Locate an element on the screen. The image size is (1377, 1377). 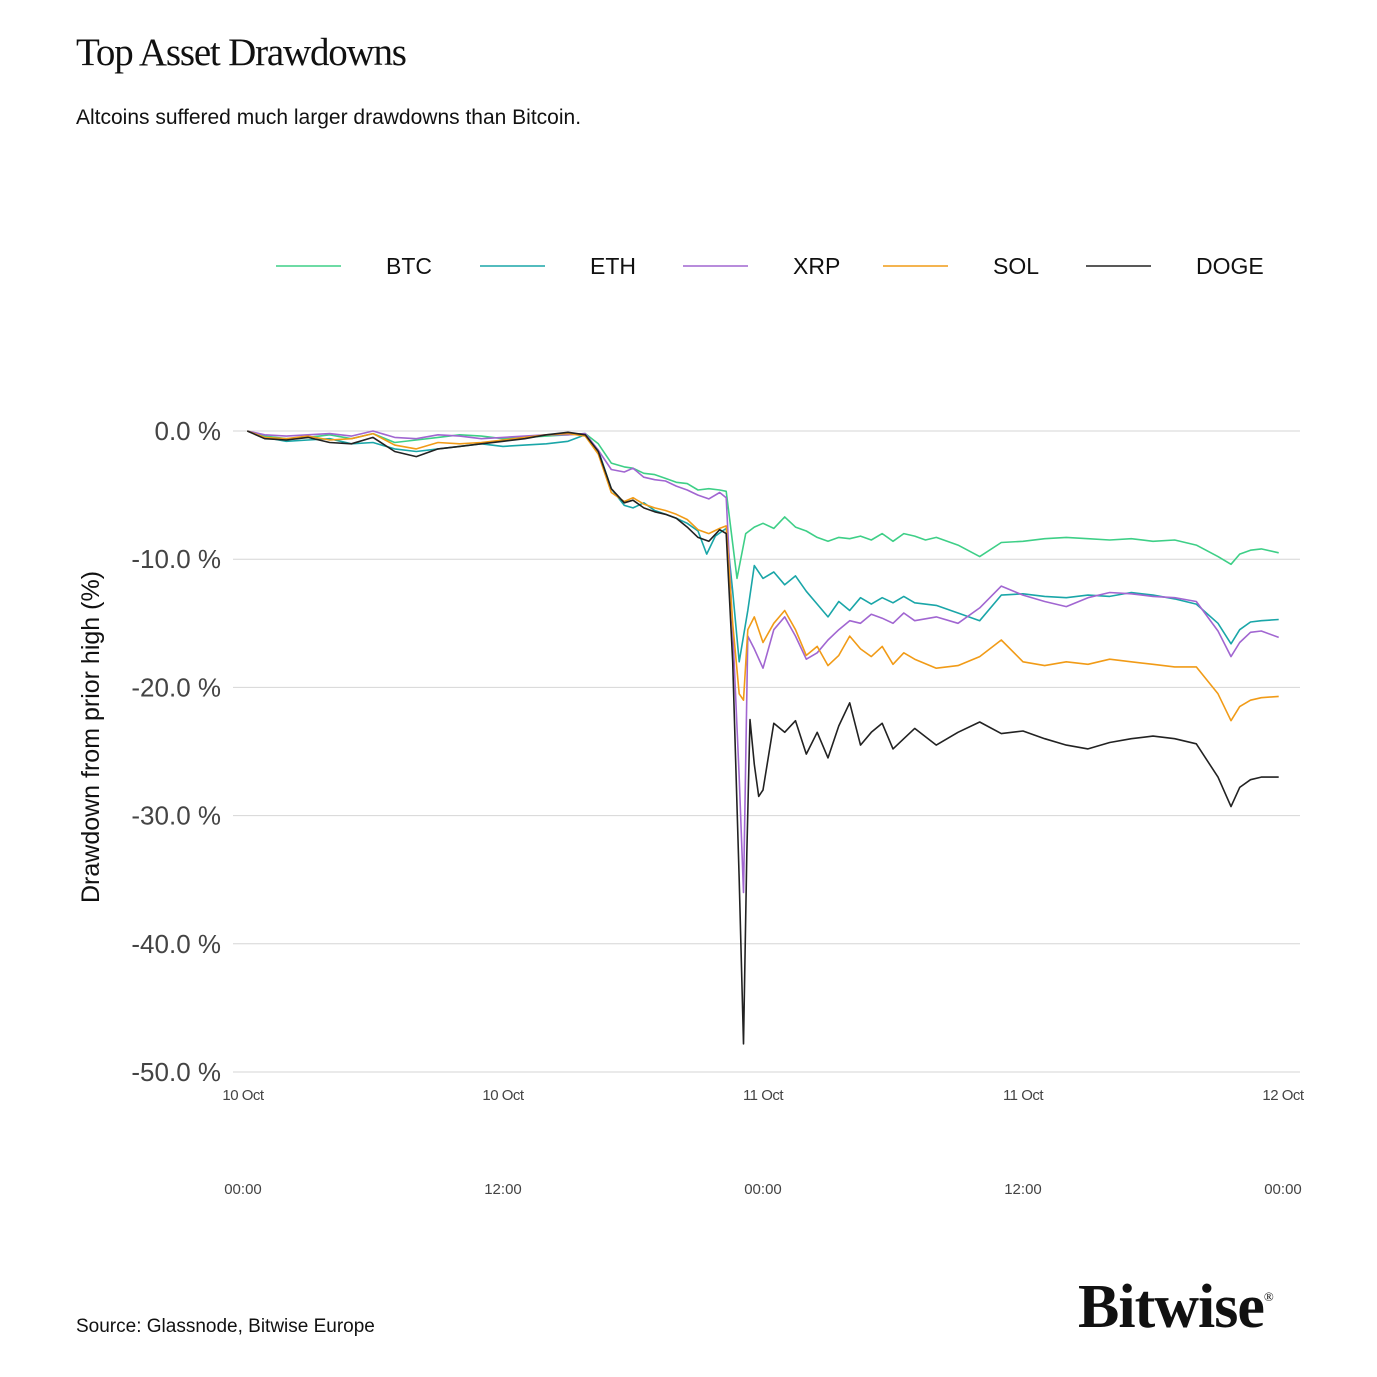
y-axis: 0.0 % -10.0 % -20.0 % -30.0 % -40.0 % -50.0 % is located at coordinates (176, 751).